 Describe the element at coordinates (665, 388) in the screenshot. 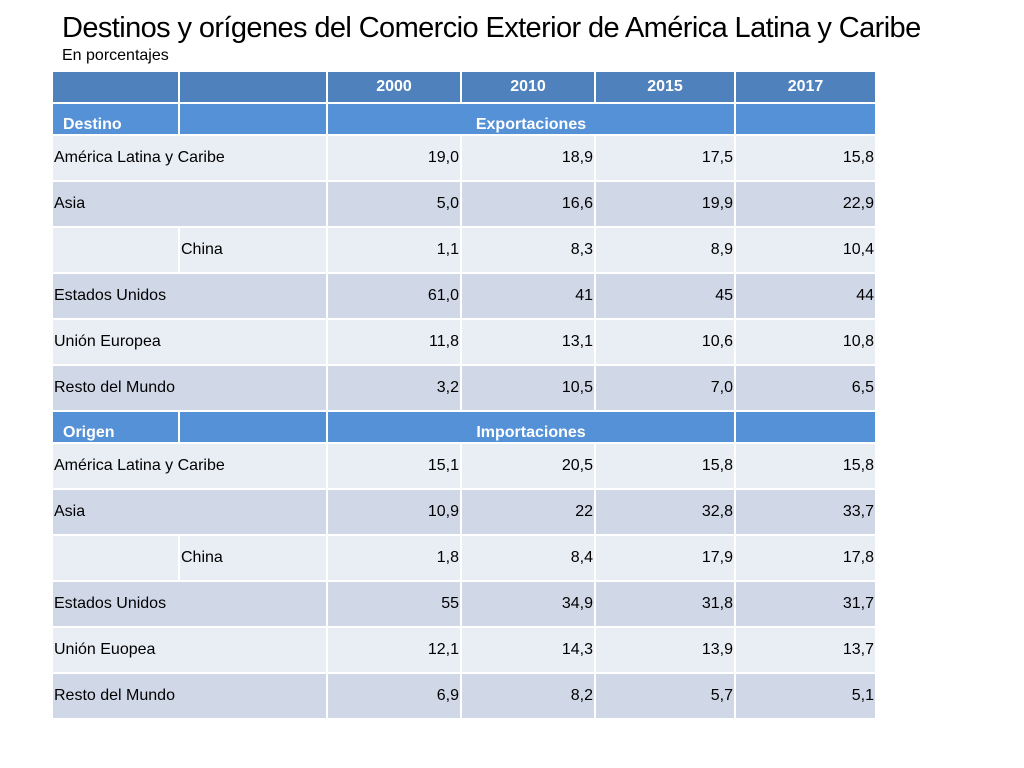

I see `value-cell: 7,0` at that location.